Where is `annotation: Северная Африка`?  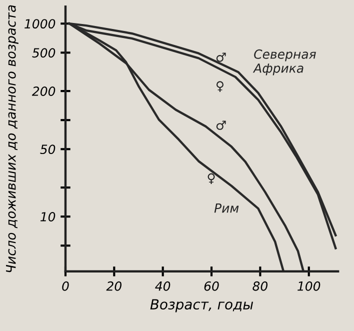 annotation: Северная Африка is located at coordinates (284, 62).